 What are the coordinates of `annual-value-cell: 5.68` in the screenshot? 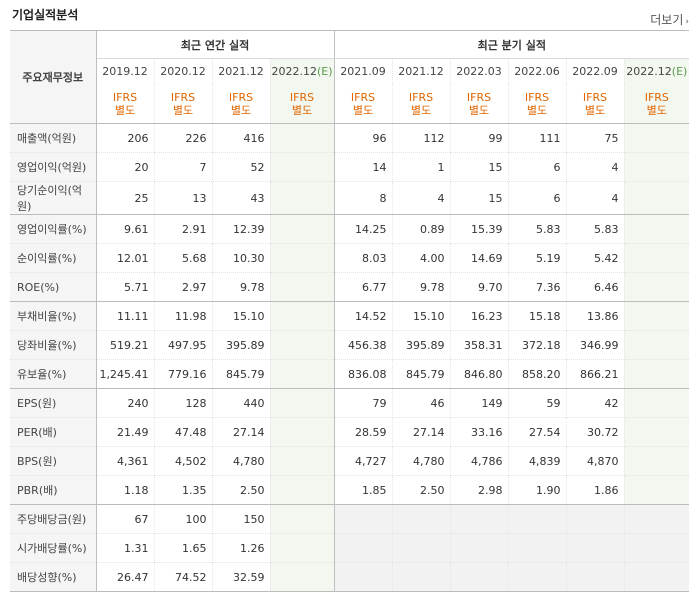 It's located at (182, 258).